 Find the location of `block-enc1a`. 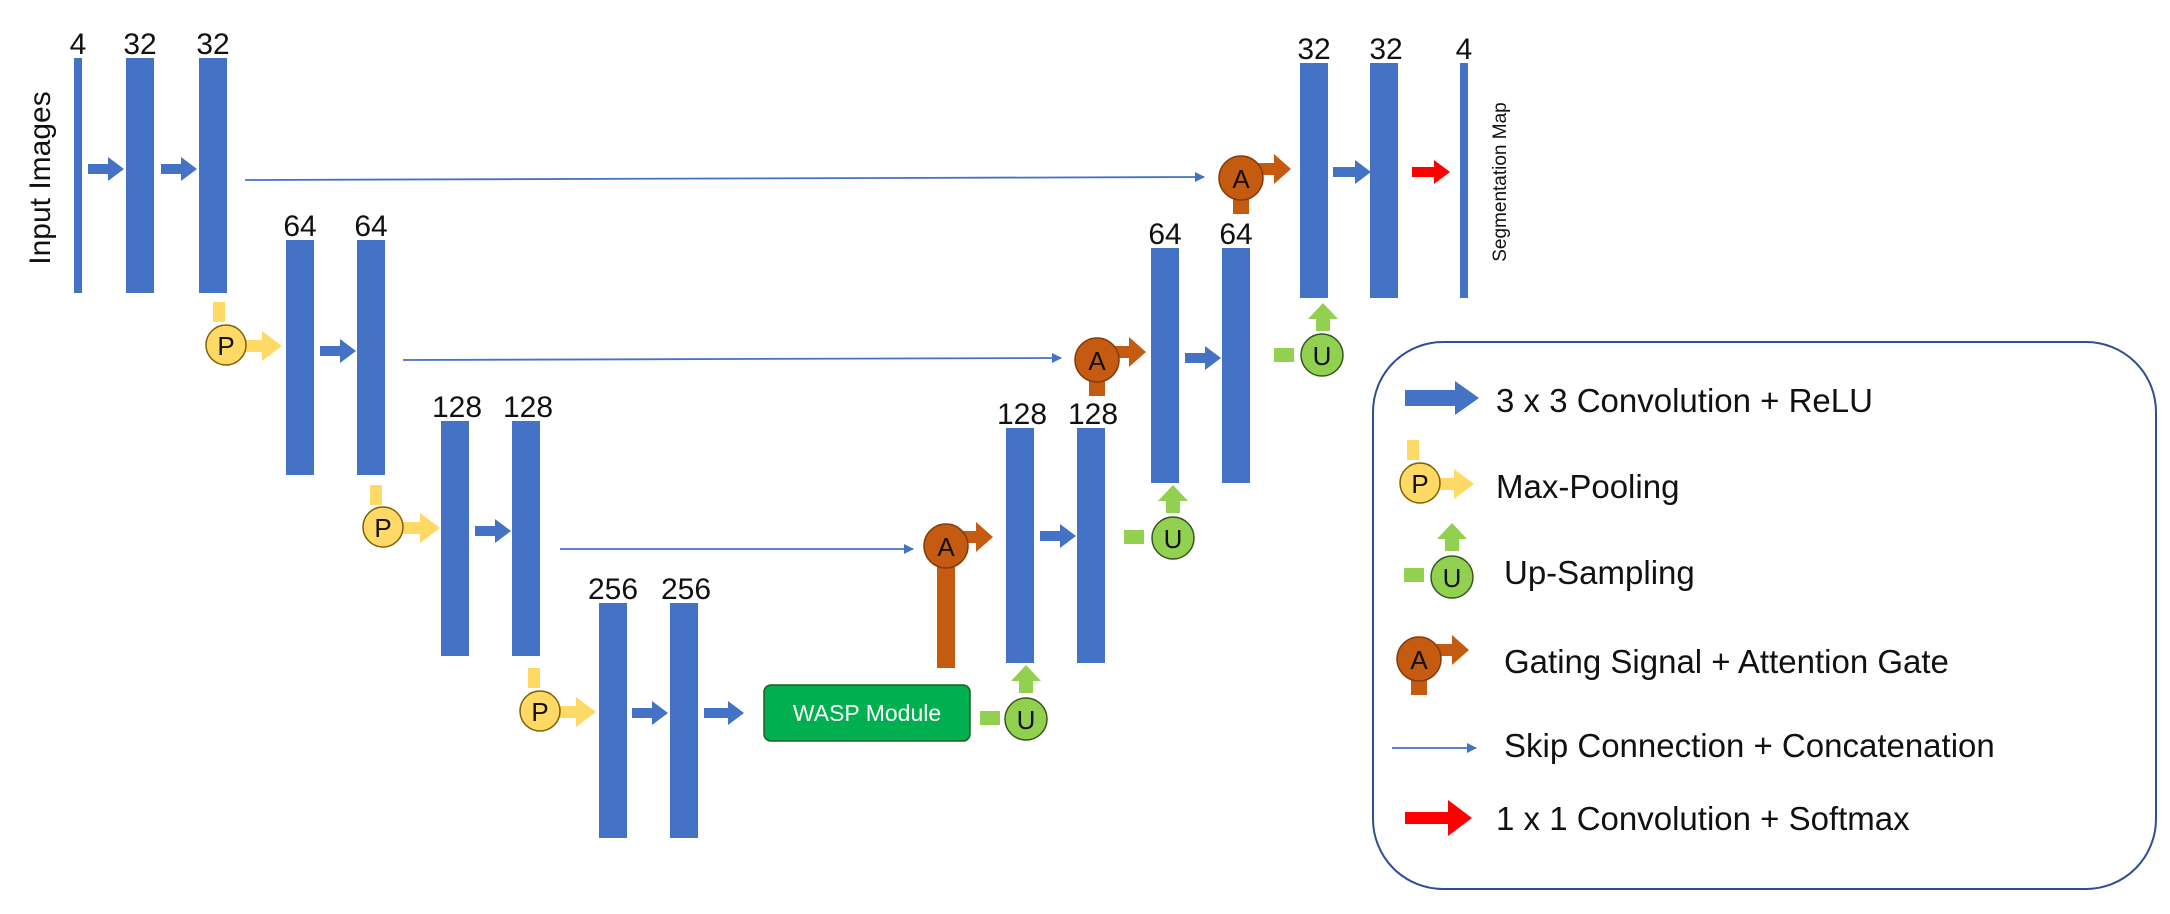

block-enc1a is located at coordinates (140, 175).